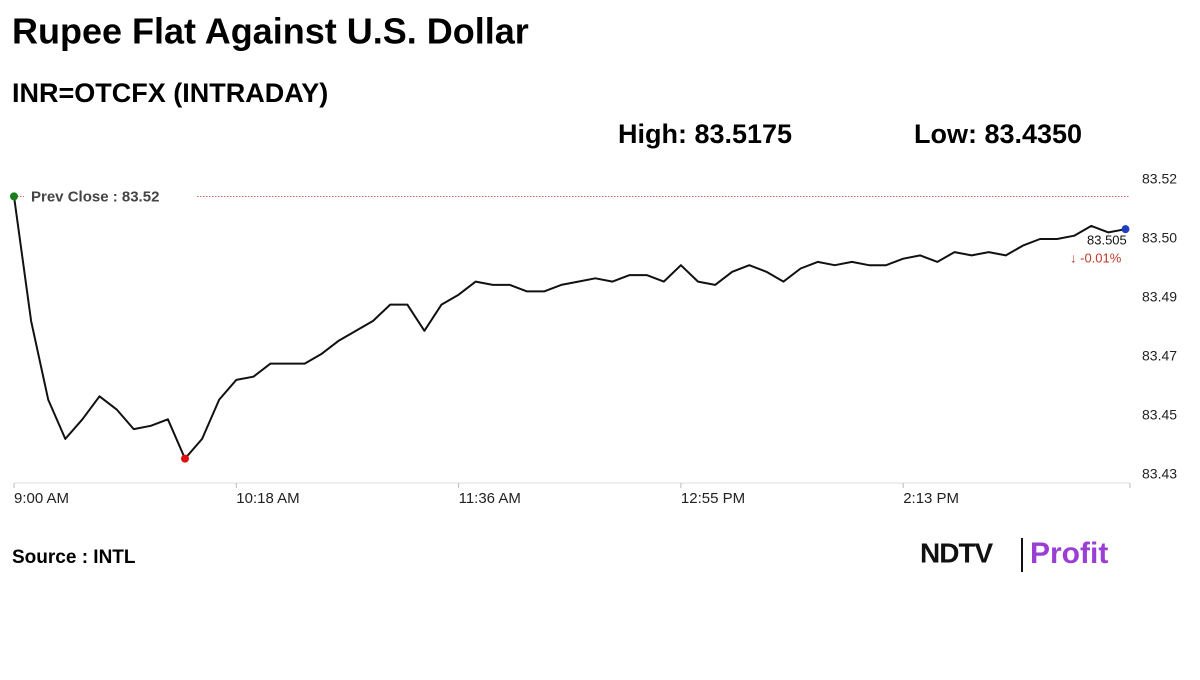  I want to click on change-label: ↓ -0.01%, so click(1096, 258).